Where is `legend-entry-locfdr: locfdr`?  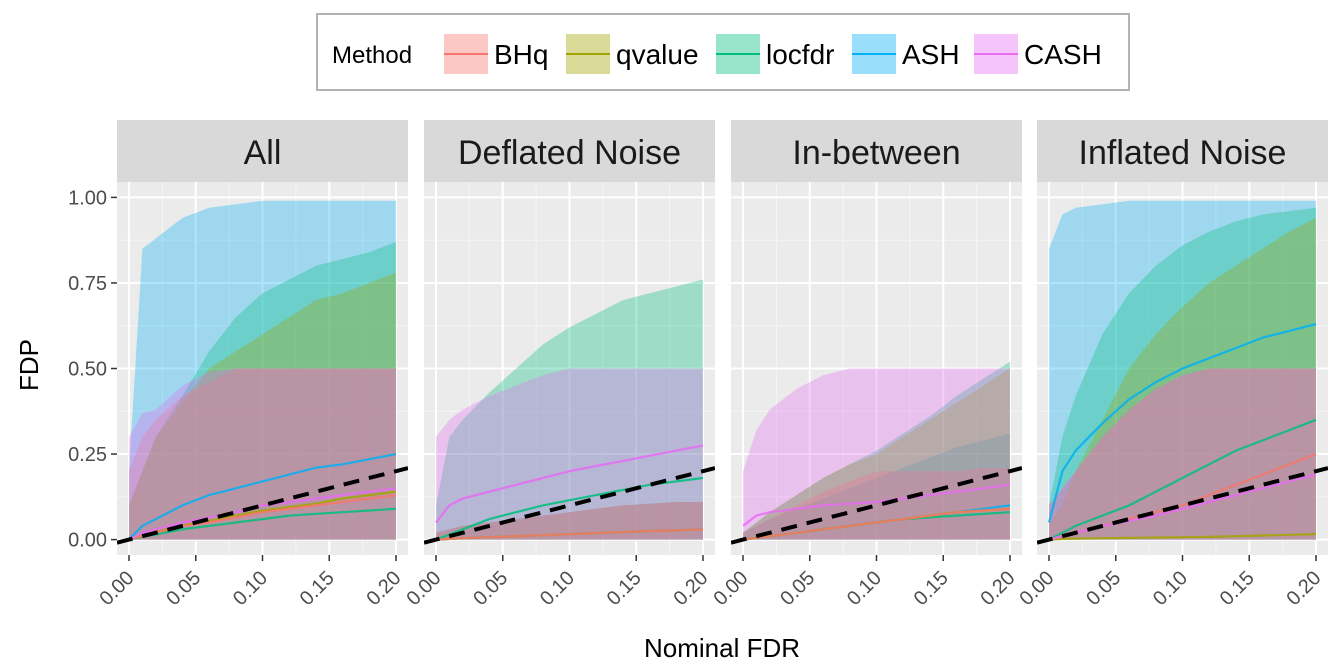
legend-entry-locfdr: locfdr is located at coordinates (775, 54).